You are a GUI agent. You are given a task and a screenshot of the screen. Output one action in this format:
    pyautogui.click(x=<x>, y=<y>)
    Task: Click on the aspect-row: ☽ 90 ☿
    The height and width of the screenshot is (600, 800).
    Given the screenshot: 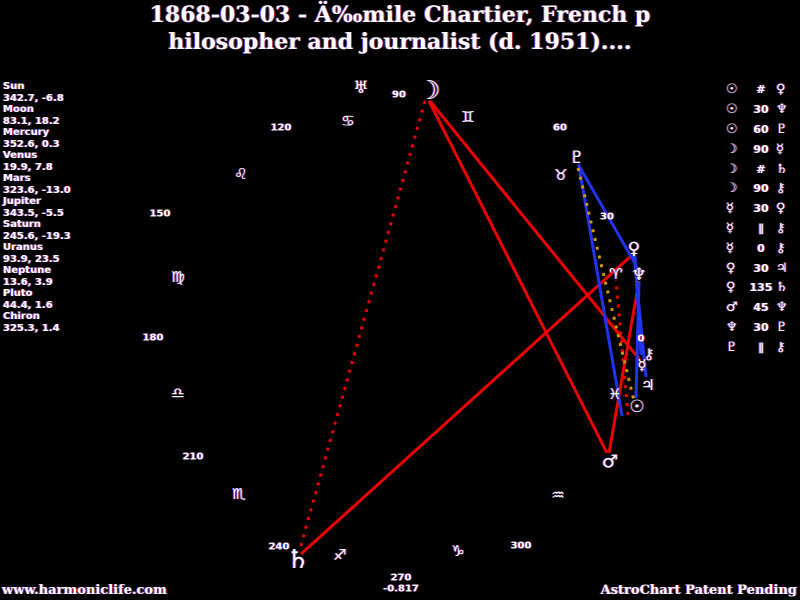 What is the action you would take?
    pyautogui.click(x=761, y=149)
    